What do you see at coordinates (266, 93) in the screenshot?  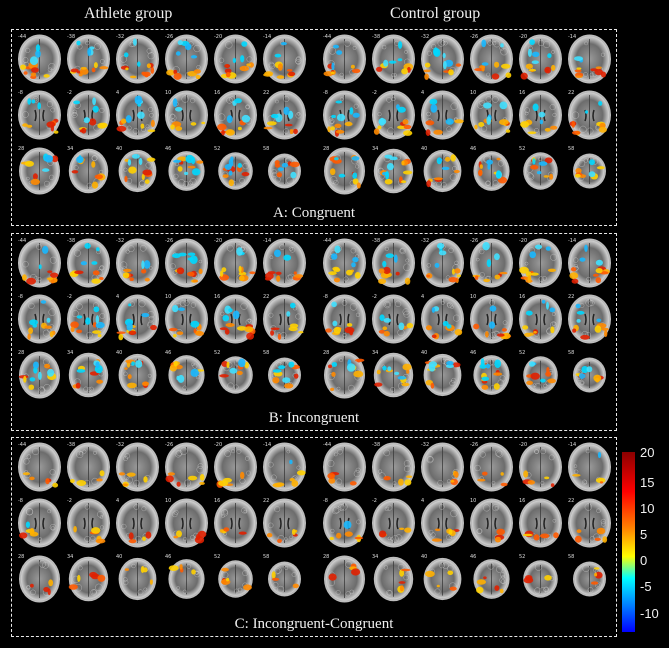 I see `slice-z-label: 22` at bounding box center [266, 93].